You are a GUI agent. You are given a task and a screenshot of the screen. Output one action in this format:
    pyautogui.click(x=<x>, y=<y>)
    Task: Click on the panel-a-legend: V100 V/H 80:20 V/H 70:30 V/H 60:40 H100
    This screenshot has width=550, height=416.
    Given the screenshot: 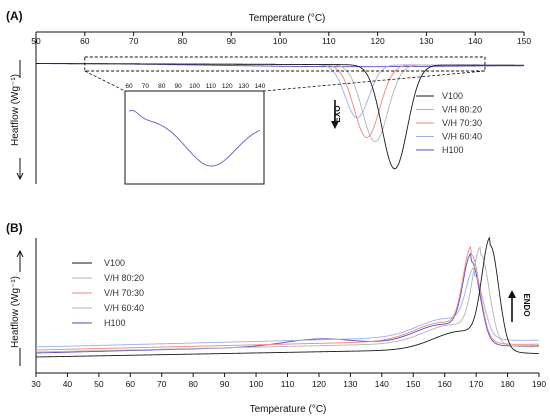 What is the action you would take?
    pyautogui.click(x=449, y=123)
    